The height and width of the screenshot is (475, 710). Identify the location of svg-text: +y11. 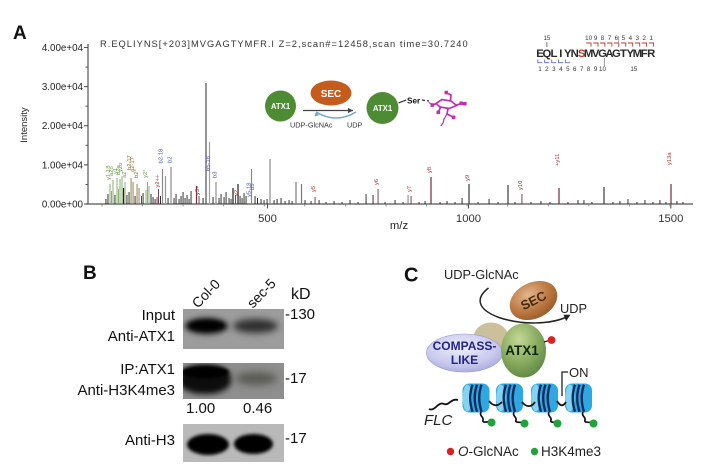
(558, 160).